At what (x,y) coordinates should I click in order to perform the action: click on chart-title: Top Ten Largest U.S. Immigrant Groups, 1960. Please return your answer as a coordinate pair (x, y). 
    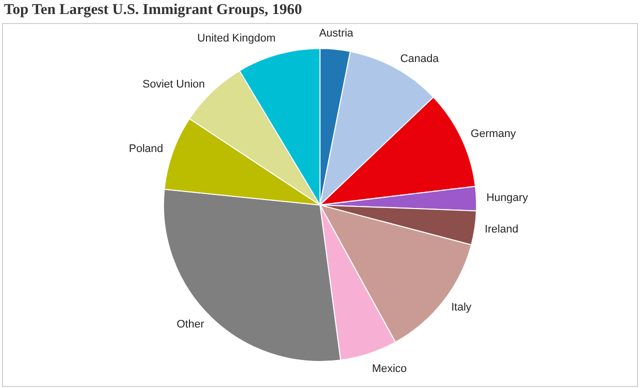
    Looking at the image, I should click on (153, 10).